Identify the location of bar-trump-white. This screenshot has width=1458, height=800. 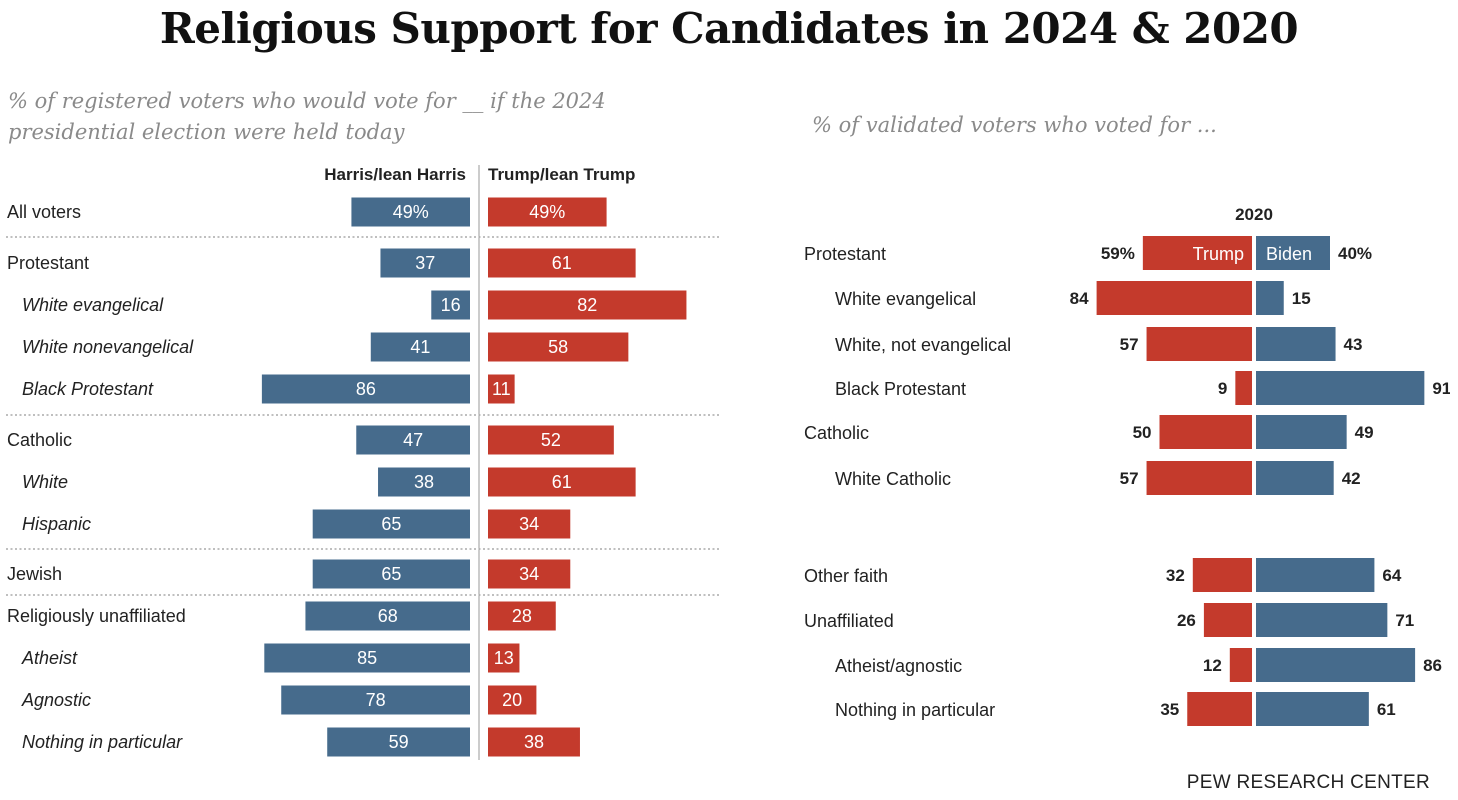
(562, 482).